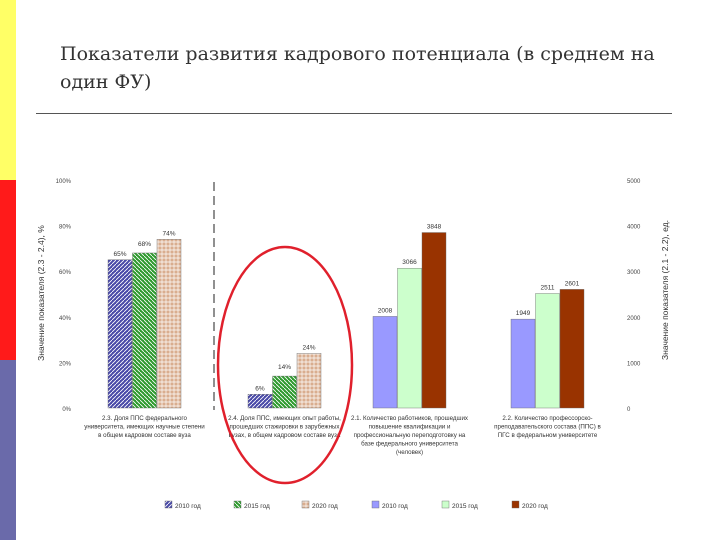  What do you see at coordinates (64, 182) in the screenshot?
I see `left-tick-label: 100%` at bounding box center [64, 182].